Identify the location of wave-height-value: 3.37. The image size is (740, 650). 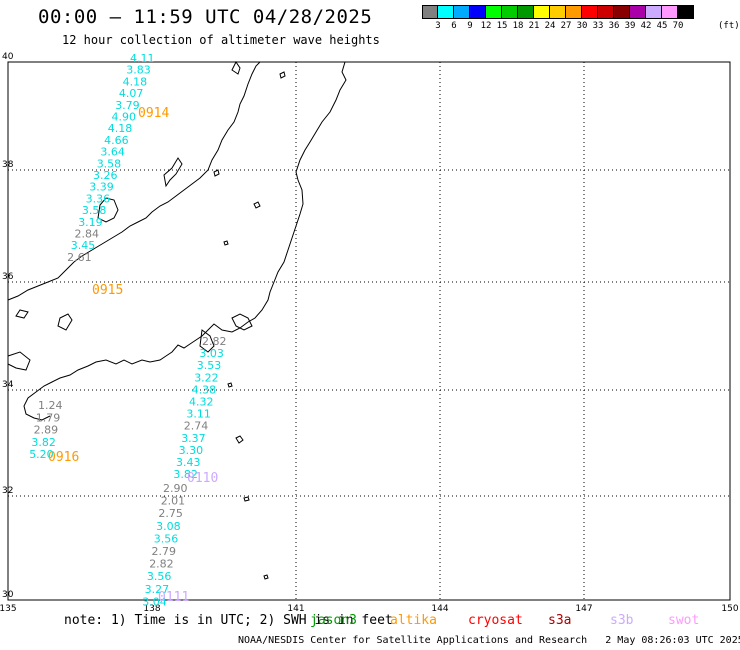
(193, 438).